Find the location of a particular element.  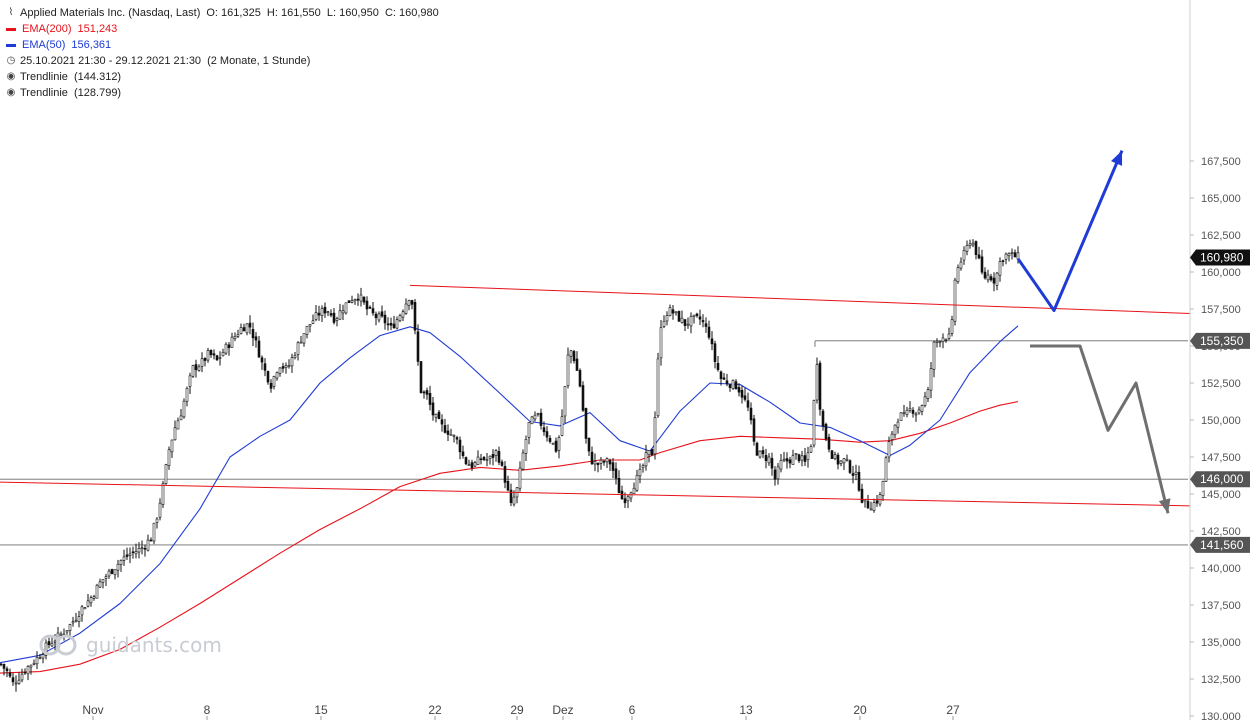

ema200-label: EMA(200) is located at coordinates (47, 29).